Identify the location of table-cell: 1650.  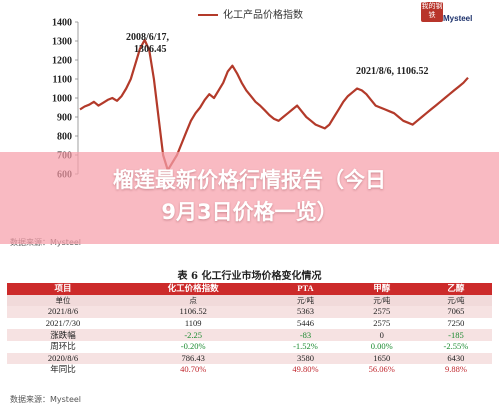
(381, 358).